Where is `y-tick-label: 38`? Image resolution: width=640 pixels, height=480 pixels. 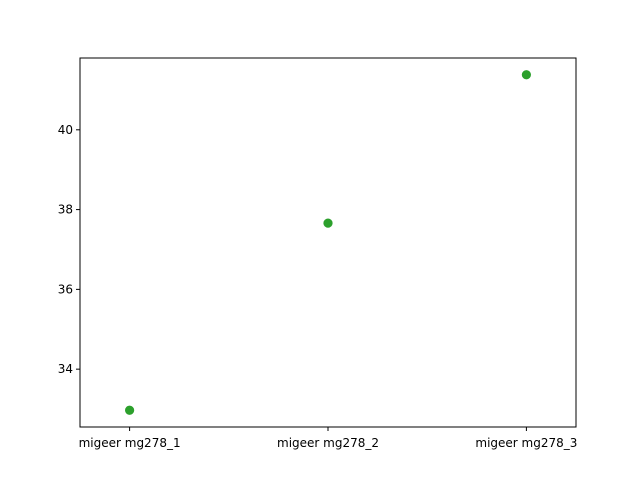
y-tick-label: 38 is located at coordinates (65, 210).